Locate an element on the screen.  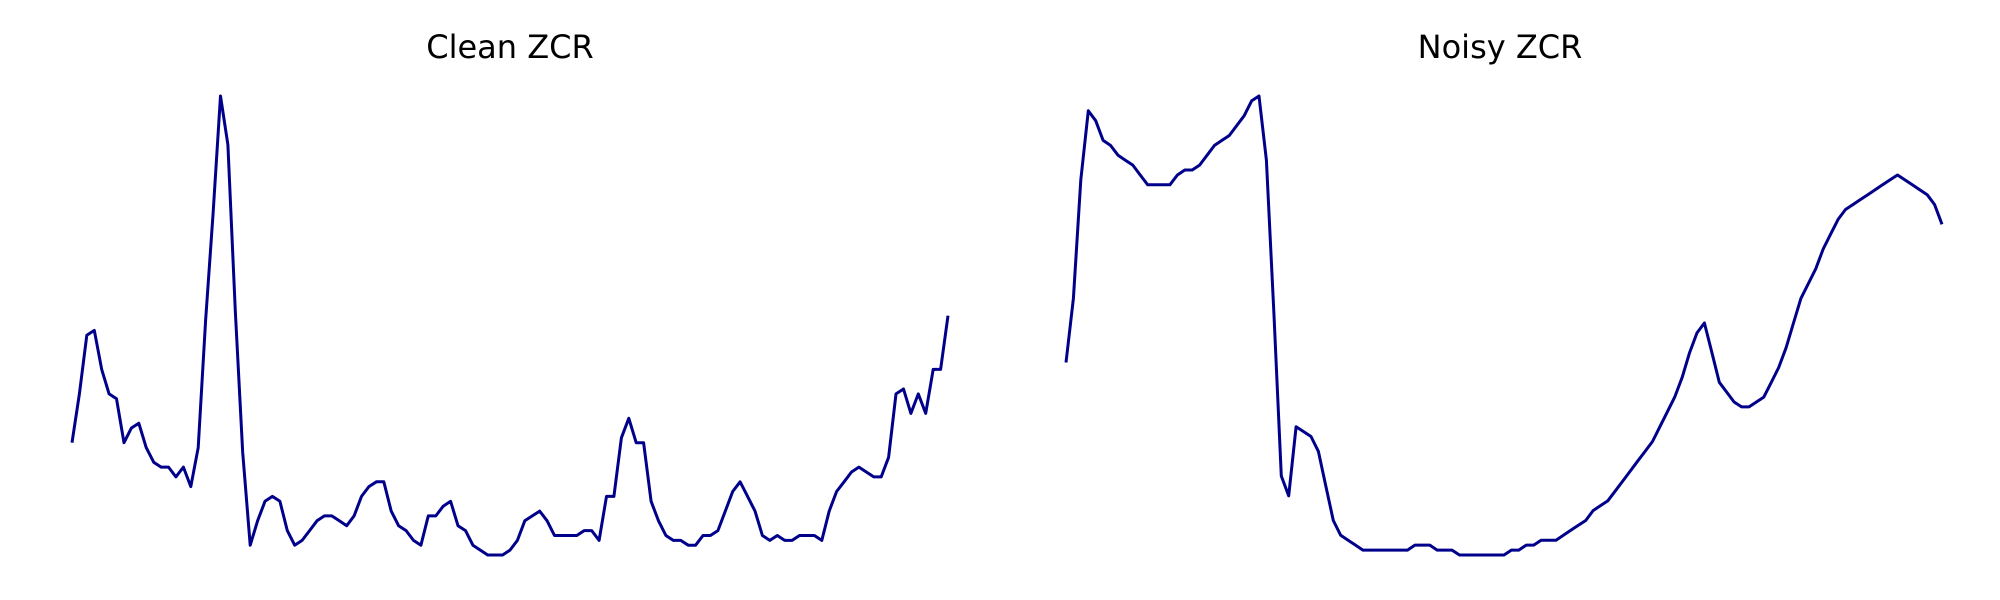
clean-zcr-title: Clean ZCR is located at coordinates (509, 47).